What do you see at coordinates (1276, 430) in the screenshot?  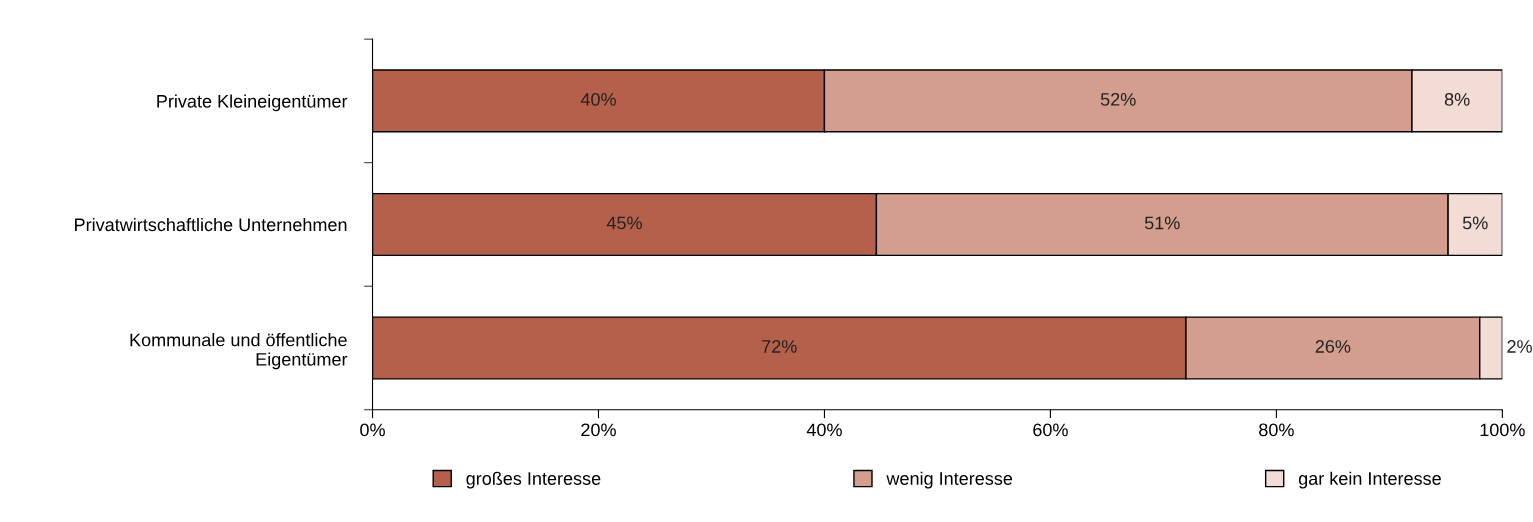 I see `x-tick-label: 80%` at bounding box center [1276, 430].